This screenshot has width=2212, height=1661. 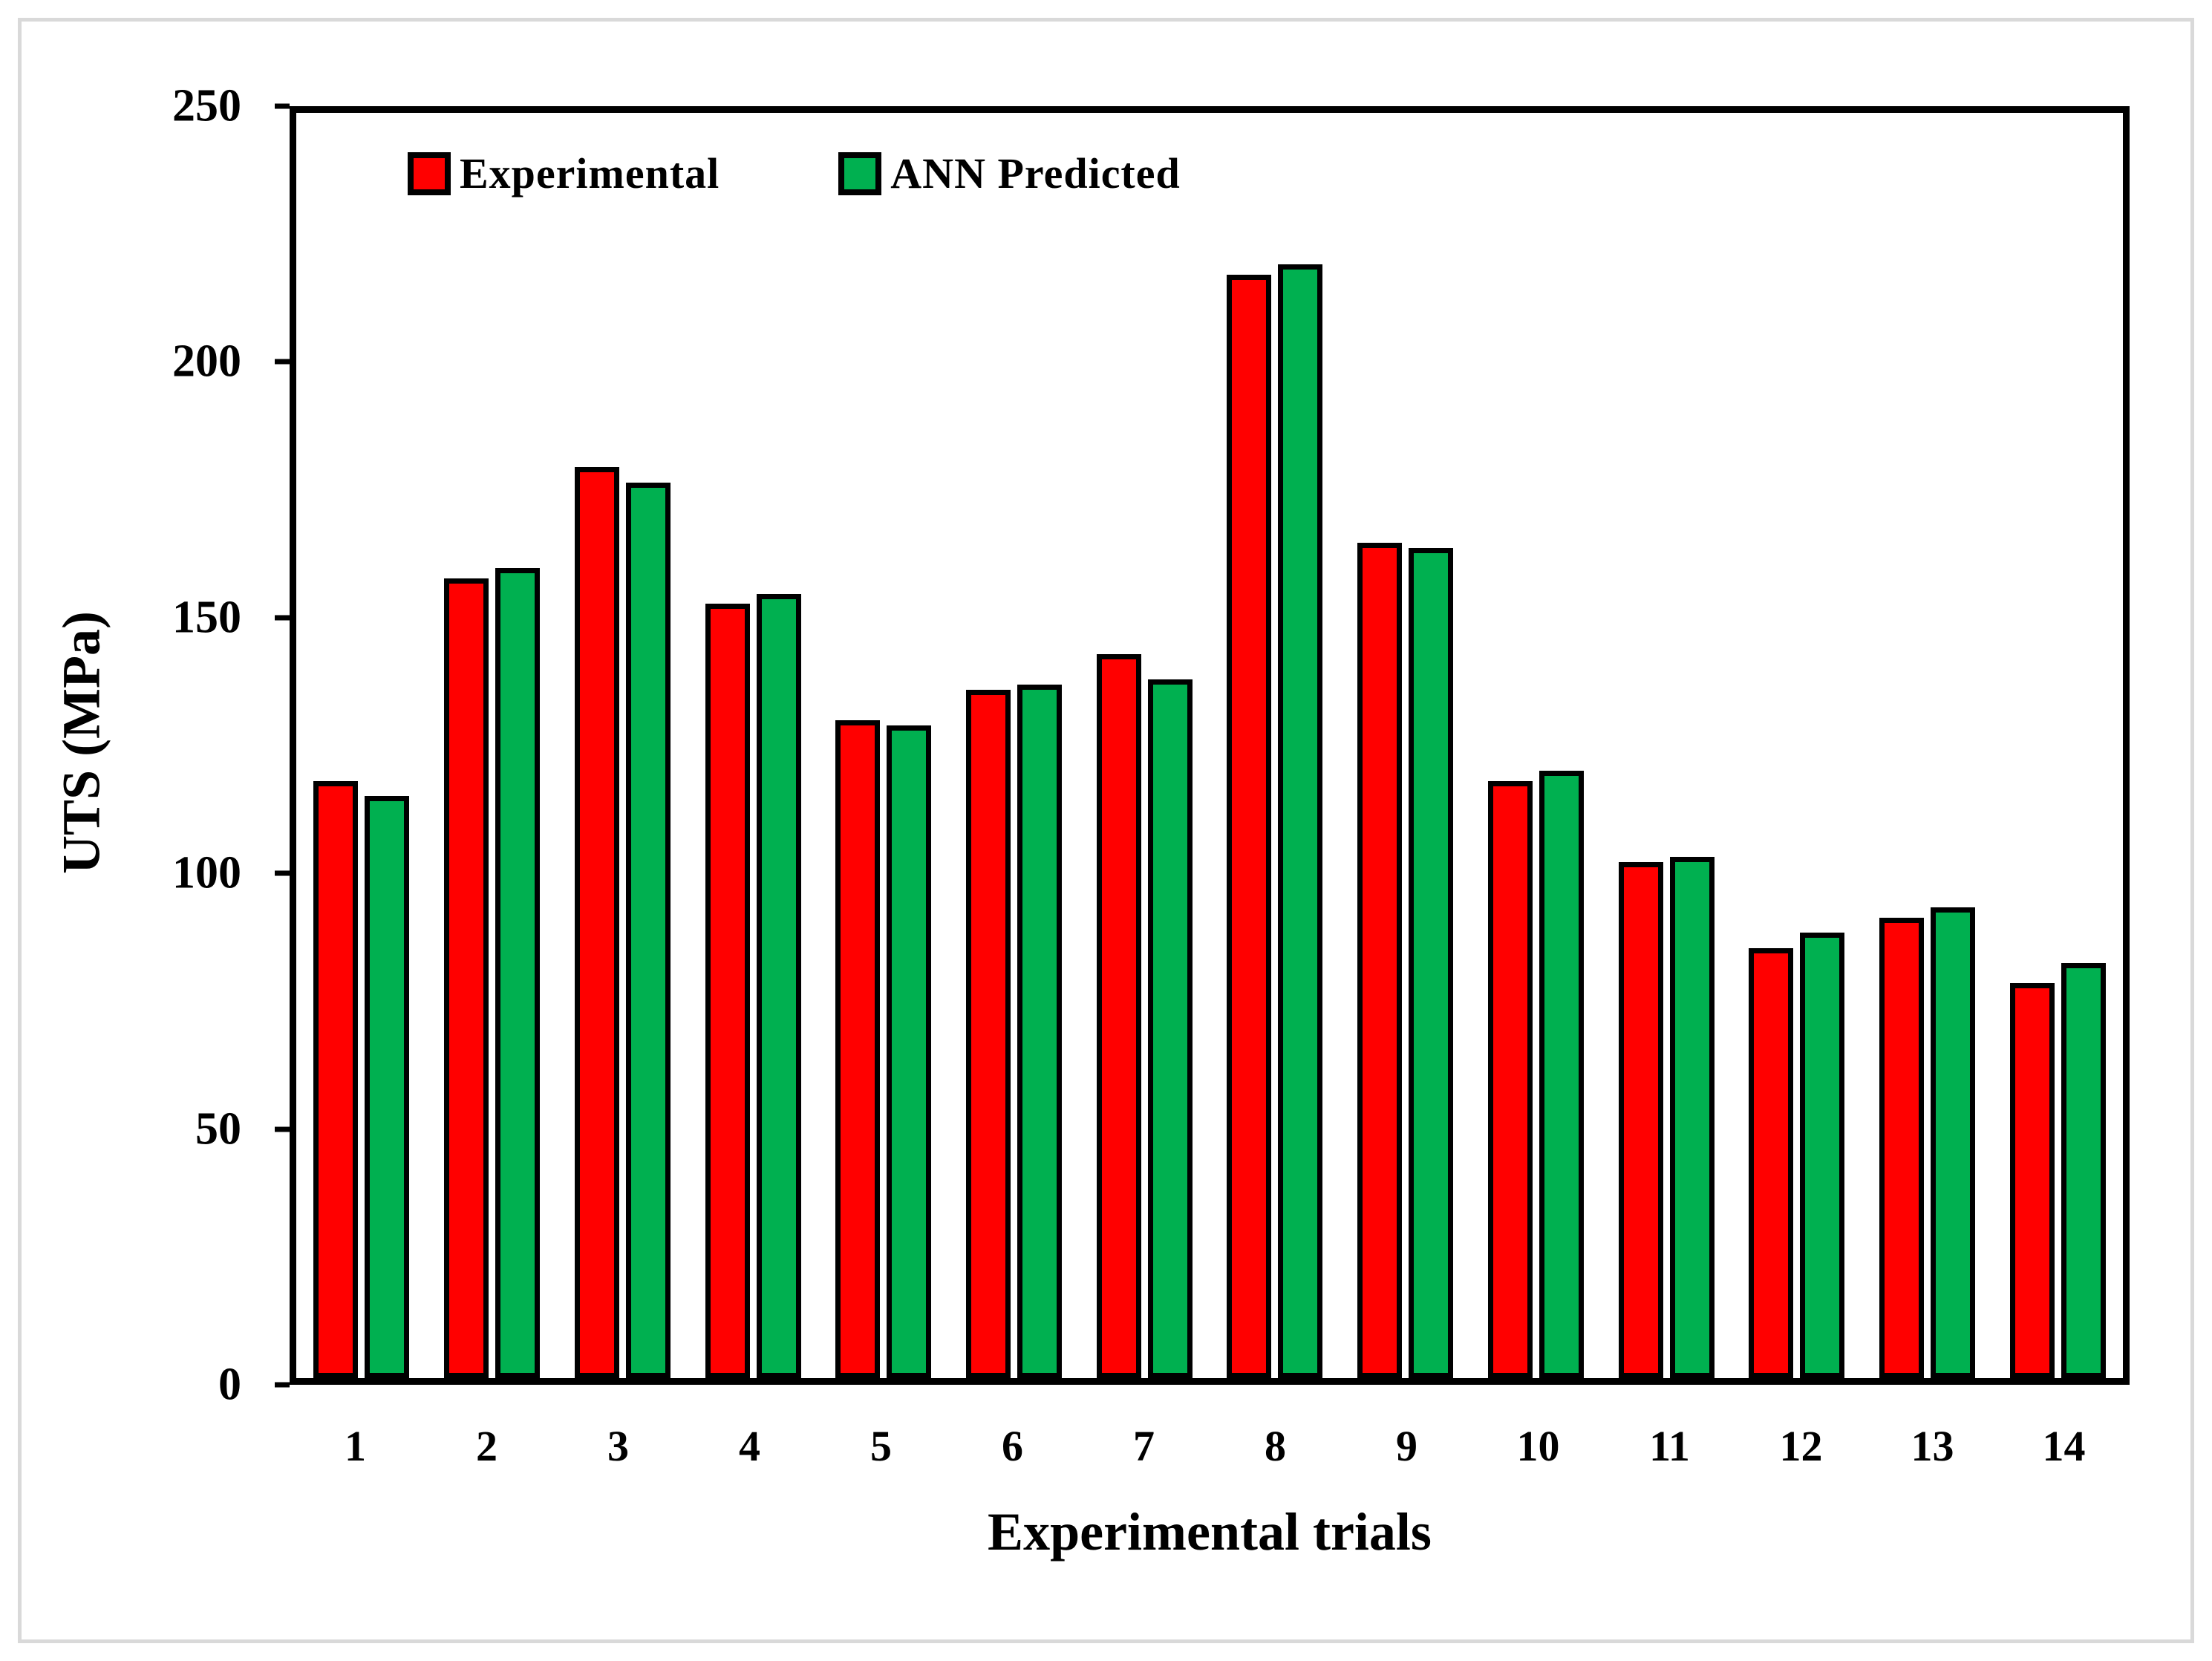 What do you see at coordinates (207, 361) in the screenshot?
I see `y-tick-label-200: 200` at bounding box center [207, 361].